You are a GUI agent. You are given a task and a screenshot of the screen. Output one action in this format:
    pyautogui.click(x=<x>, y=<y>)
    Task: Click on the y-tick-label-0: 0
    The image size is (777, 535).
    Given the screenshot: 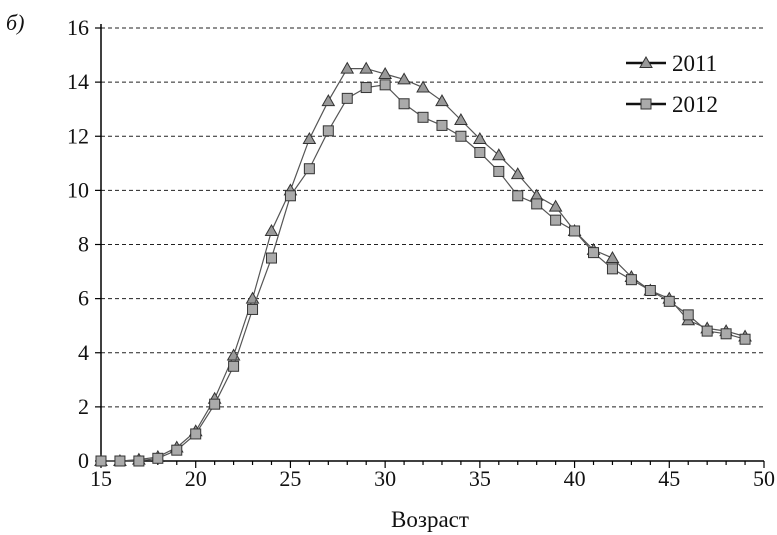 What is the action you would take?
    pyautogui.click(x=83, y=460)
    